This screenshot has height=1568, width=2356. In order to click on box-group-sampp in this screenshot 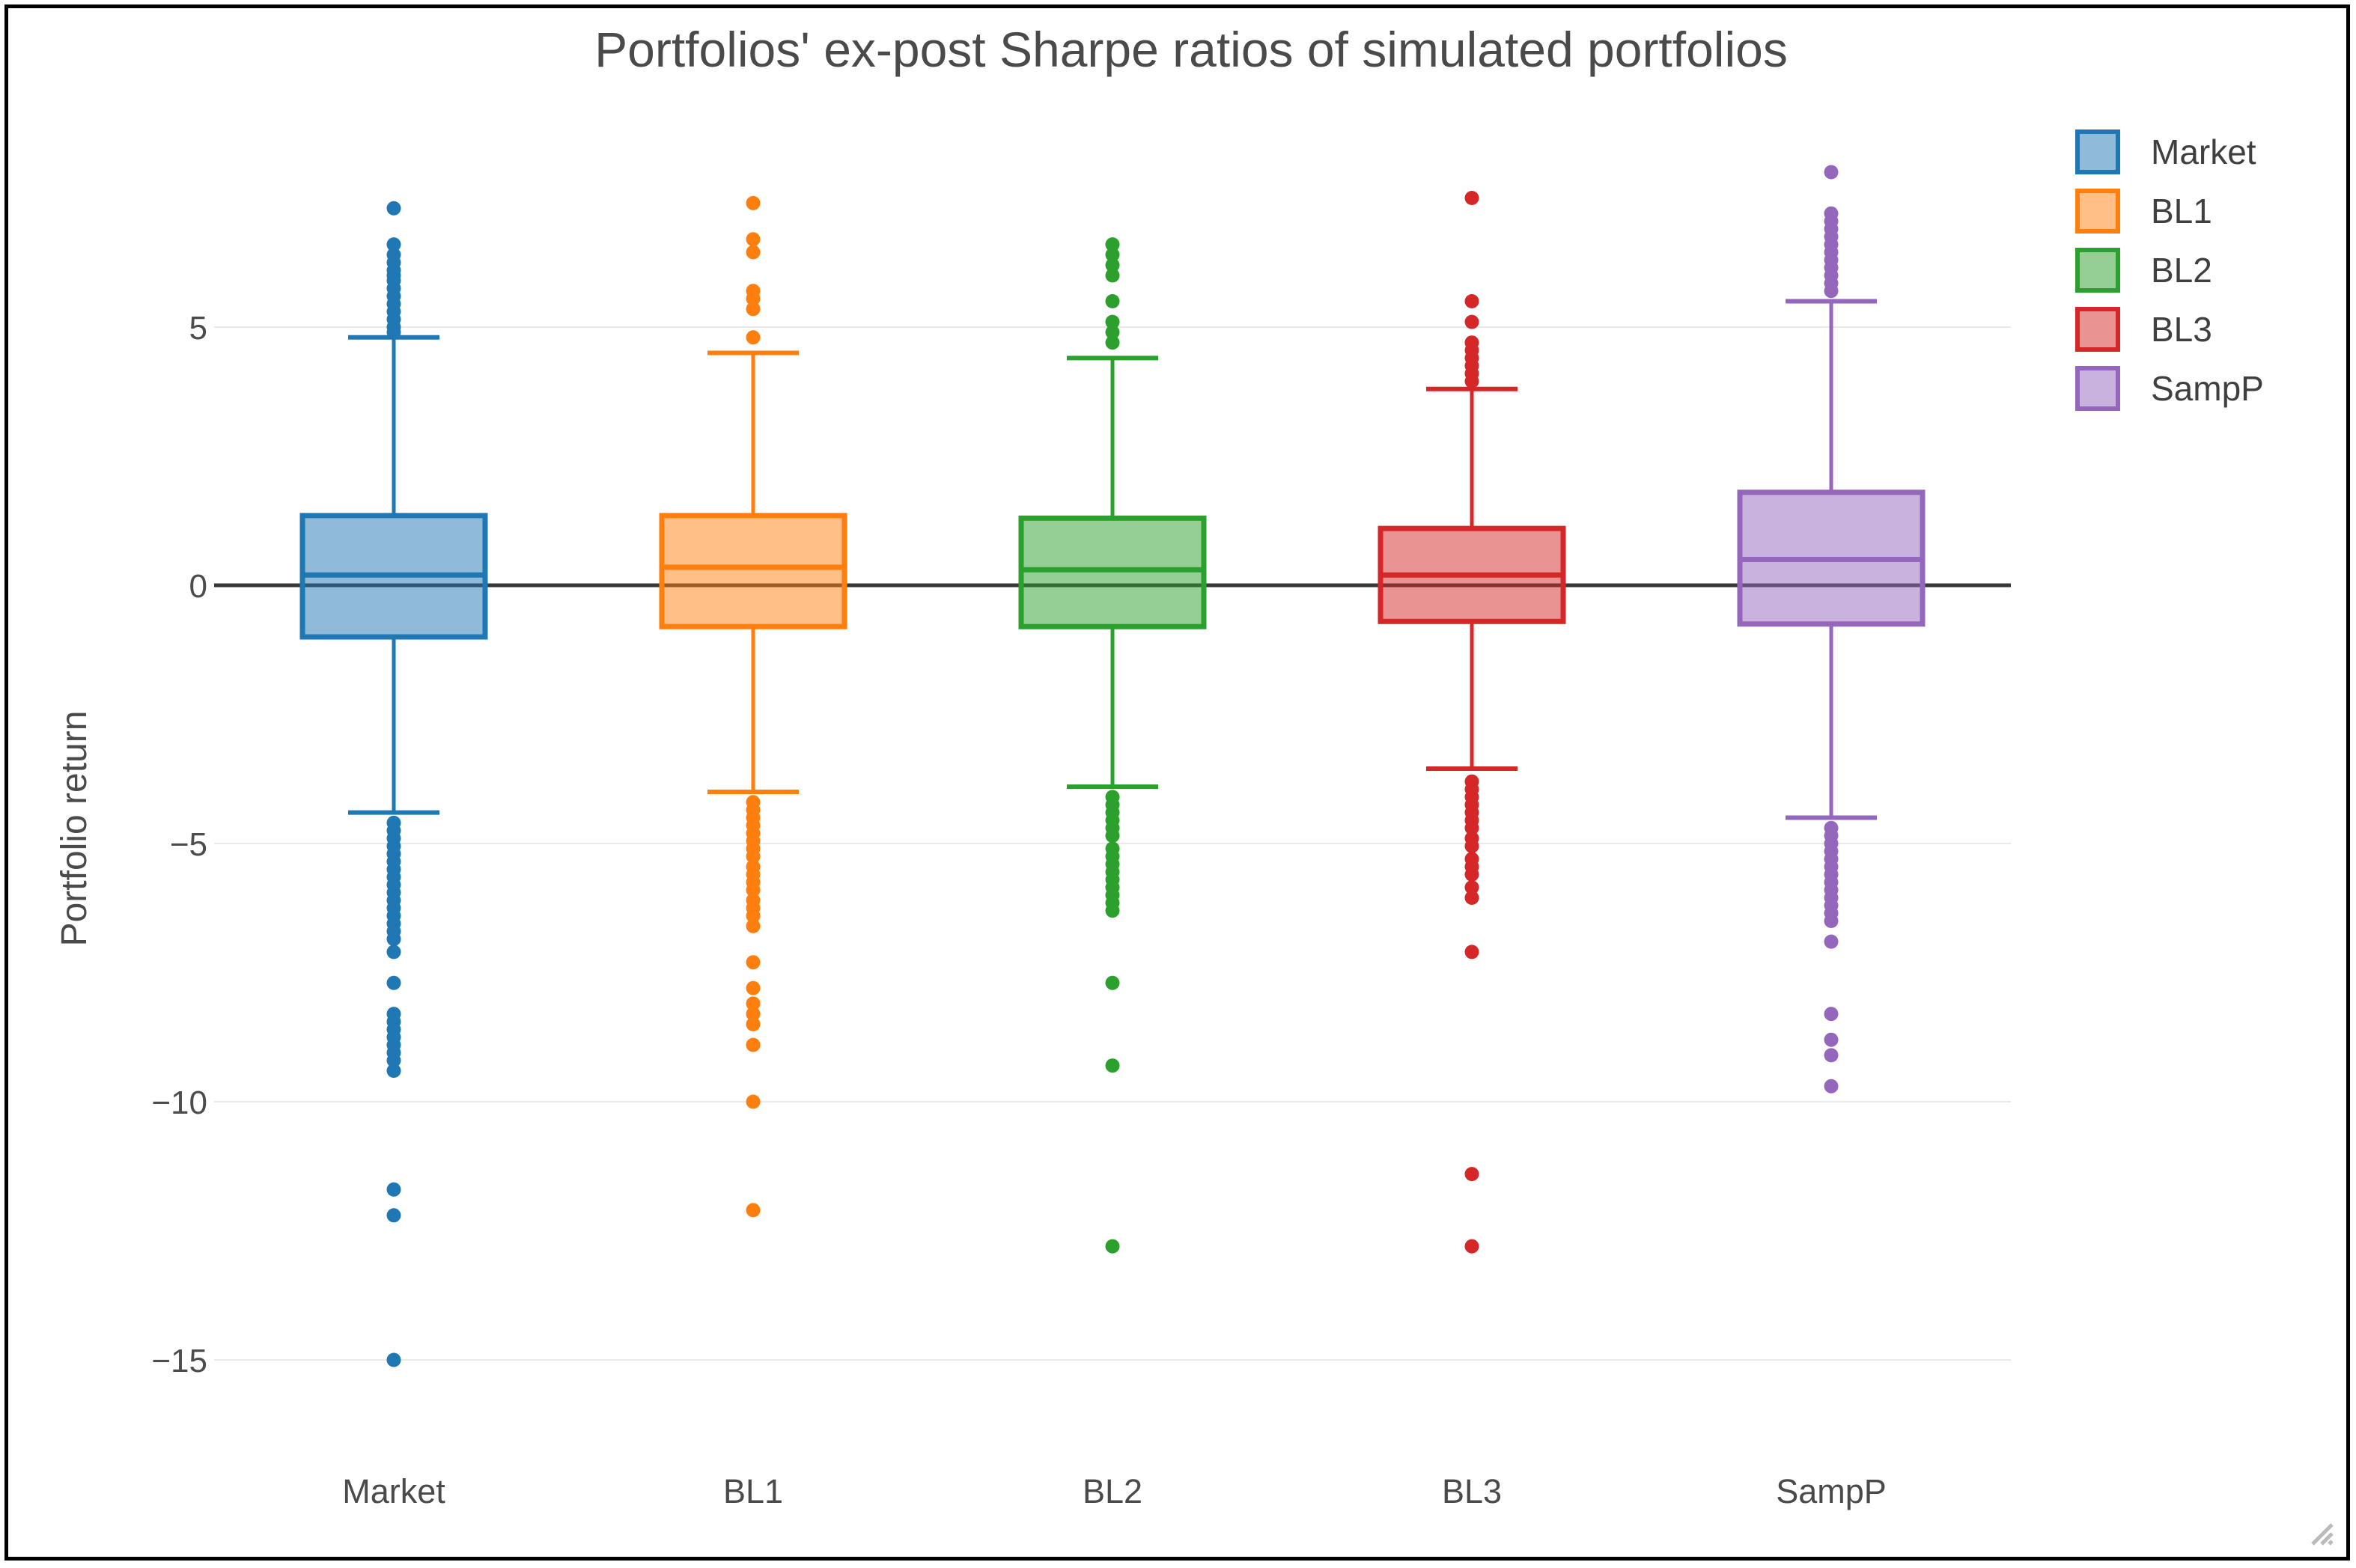, I will do `click(1831, 629)`.